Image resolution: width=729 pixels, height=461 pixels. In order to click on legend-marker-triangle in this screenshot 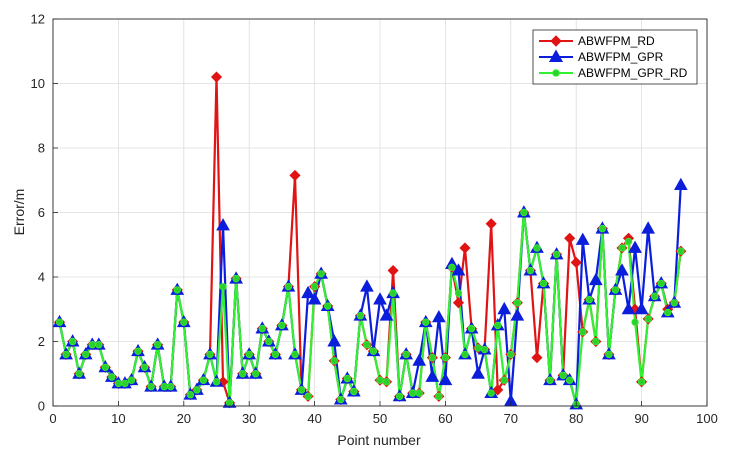, I will do `click(556, 56)`.